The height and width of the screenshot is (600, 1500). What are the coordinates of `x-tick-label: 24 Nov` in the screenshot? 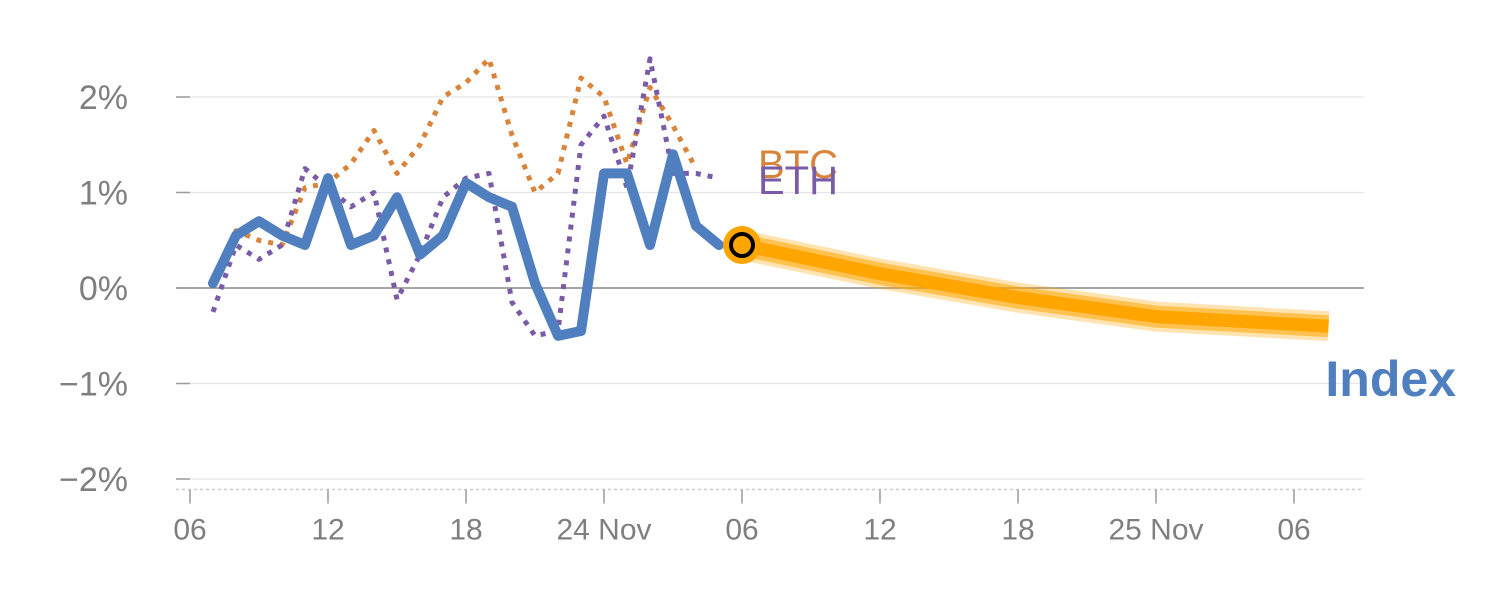 It's located at (603, 530).